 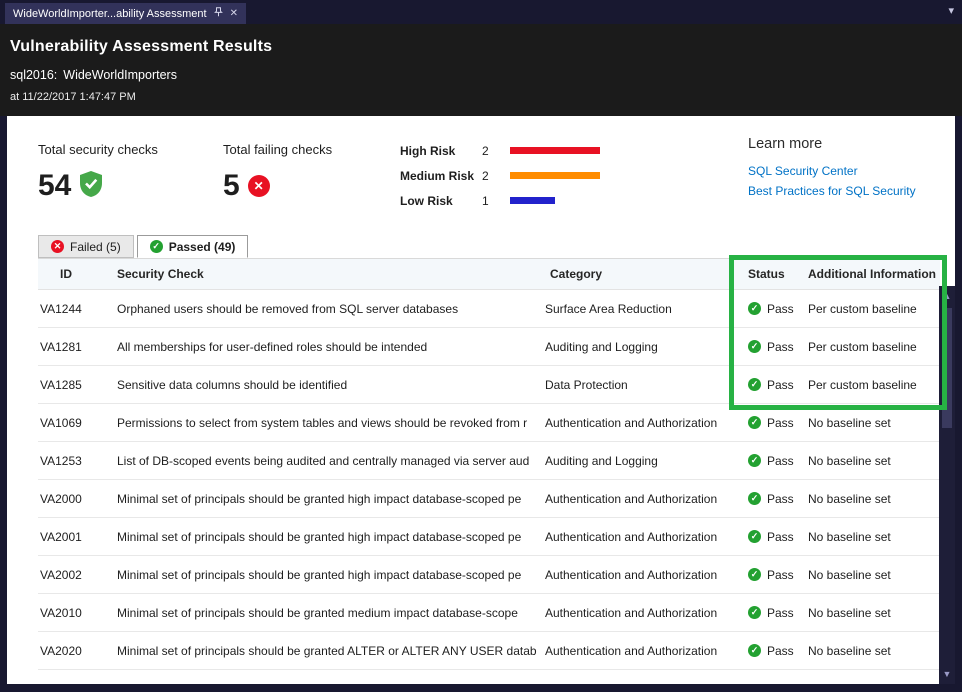 What do you see at coordinates (951, 11) in the screenshot?
I see `chevron-down-icon: ▾` at bounding box center [951, 11].